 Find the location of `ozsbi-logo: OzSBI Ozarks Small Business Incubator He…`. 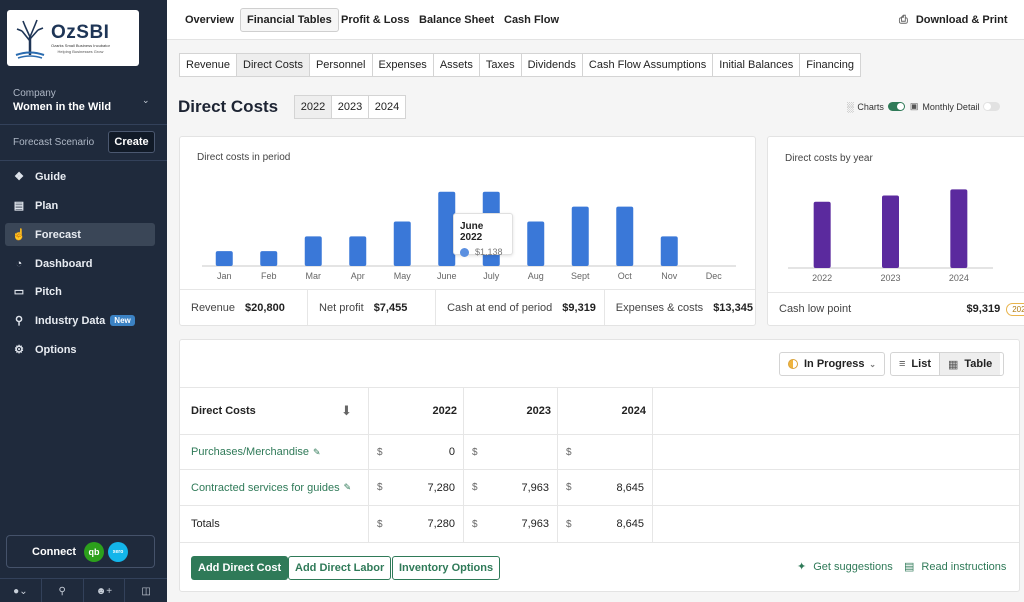

ozsbi-logo: OzSBI Ozarks Small Business Incubator He… is located at coordinates (73, 38).